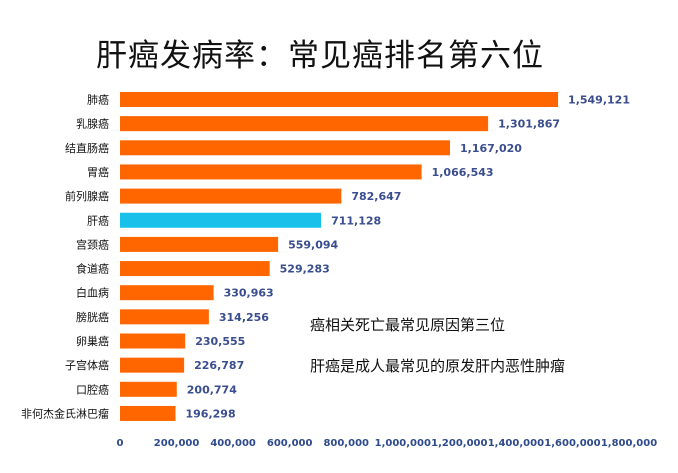 This screenshot has width=678, height=473. I want to click on x-tick-label: 600,000, so click(290, 443).